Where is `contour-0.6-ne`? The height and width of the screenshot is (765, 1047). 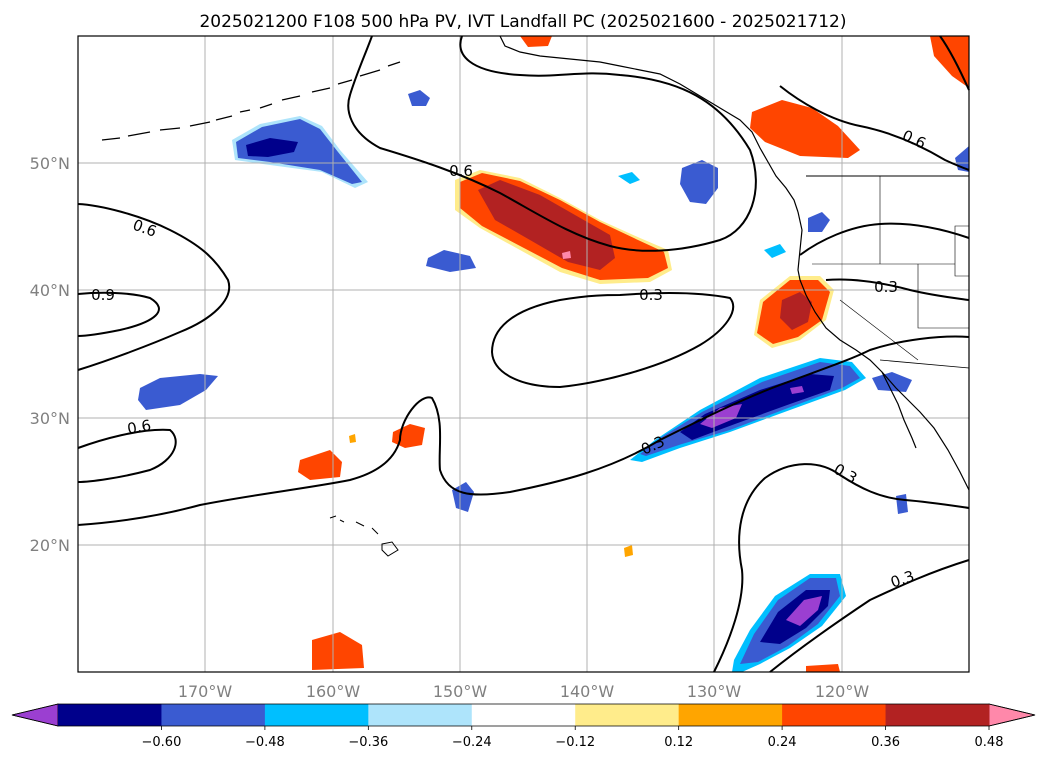 contour-0.6-ne is located at coordinates (874, 128).